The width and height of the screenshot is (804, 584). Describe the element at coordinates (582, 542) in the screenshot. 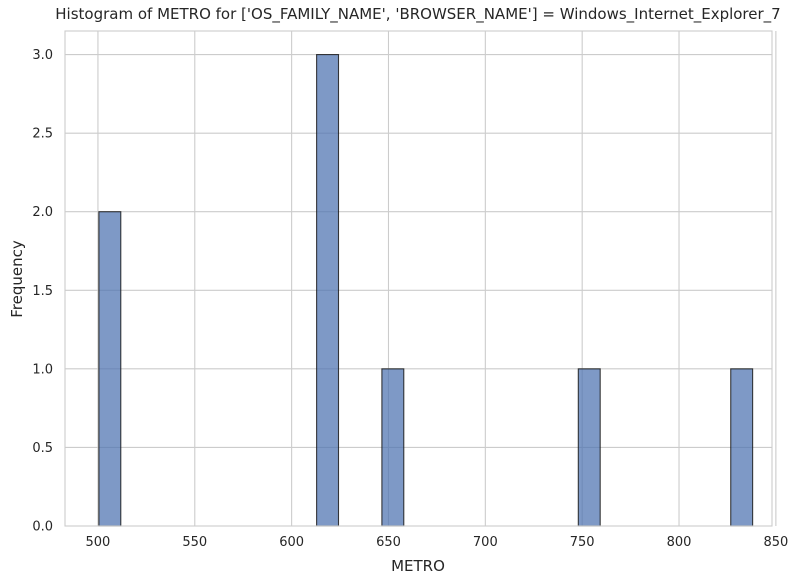

I see `x-tick-label: 750` at that location.